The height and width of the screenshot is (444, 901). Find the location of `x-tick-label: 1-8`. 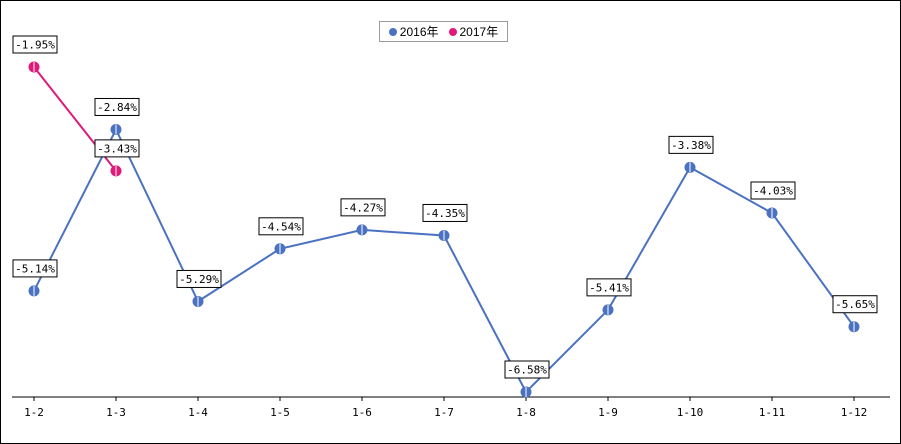

x-tick-label: 1-8 is located at coordinates (526, 412).